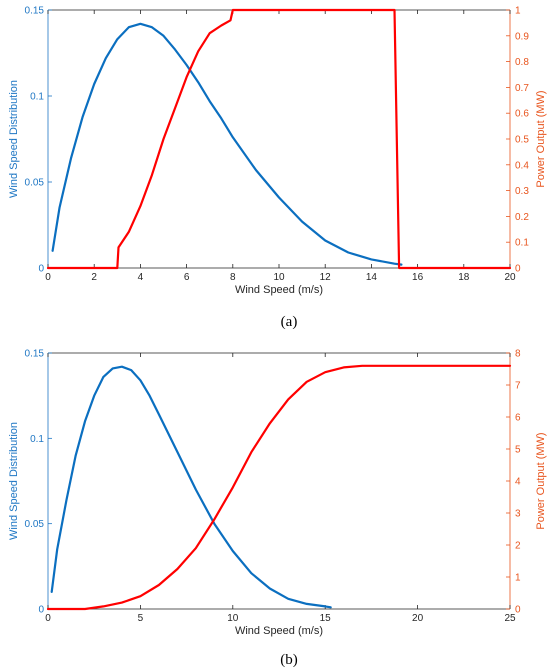 Image resolution: width=550 pixels, height=671 pixels. What do you see at coordinates (522, 140) in the screenshot?
I see `y-right-tick-label: 0.5` at bounding box center [522, 140].